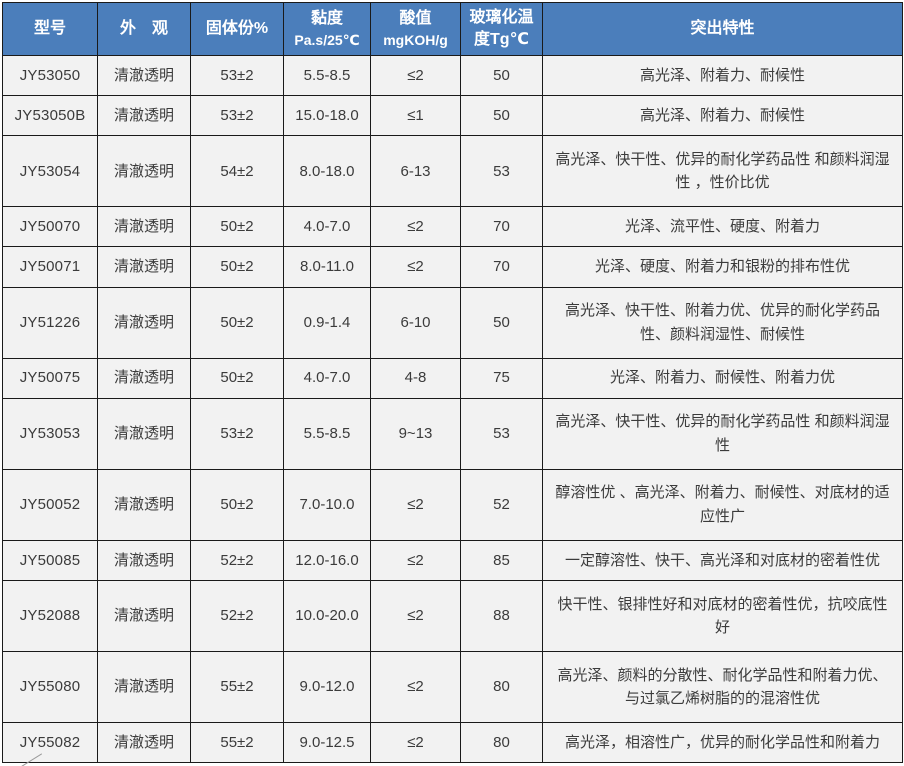  I want to click on column-header-label: 外 观, so click(143, 29).